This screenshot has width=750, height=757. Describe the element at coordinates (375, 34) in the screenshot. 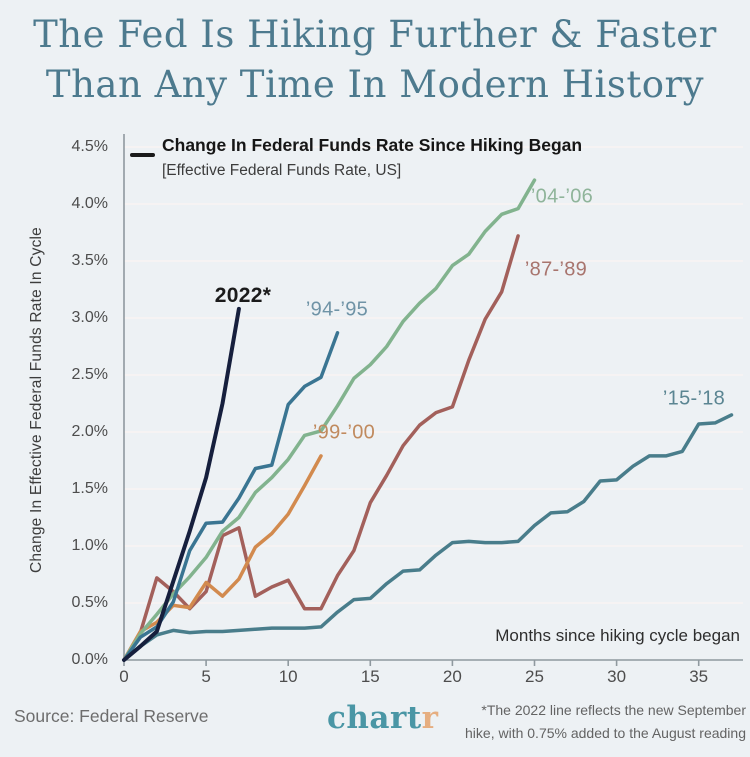

I see `title-line-1: The Fed Is Hiking Further & Faster` at that location.